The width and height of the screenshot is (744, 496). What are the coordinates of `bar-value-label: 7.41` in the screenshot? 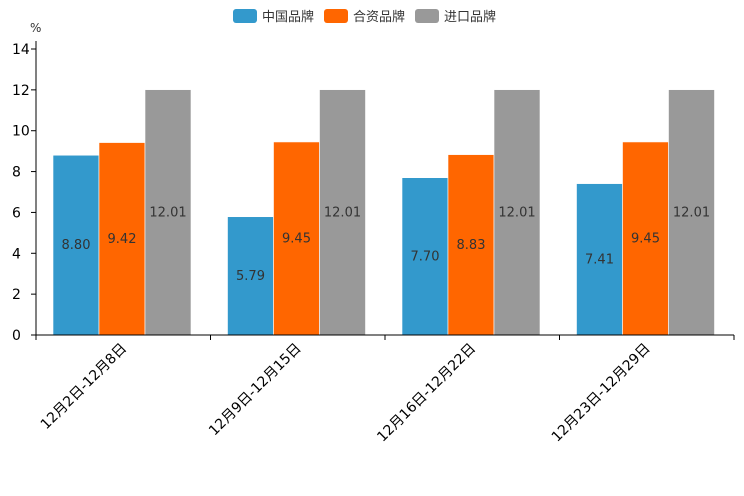 It's located at (599, 259).